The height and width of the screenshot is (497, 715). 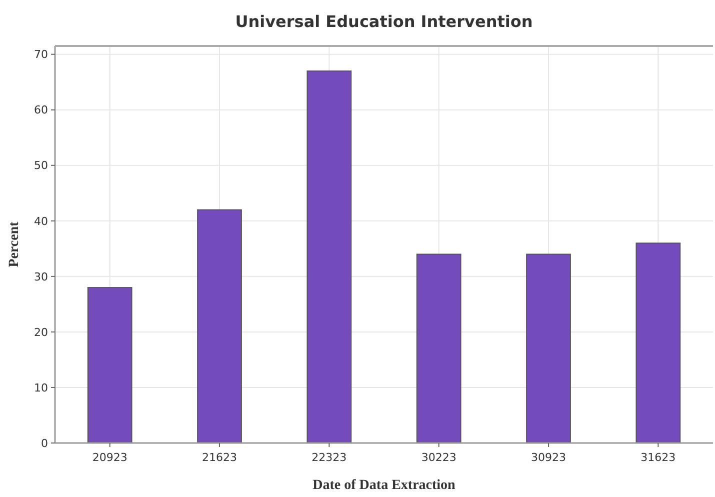 I want to click on chart-title: Universal Education Intervention, so click(x=384, y=21).